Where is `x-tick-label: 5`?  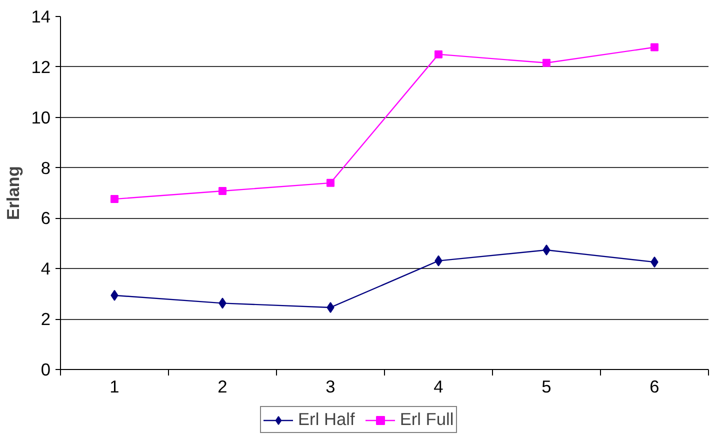
x-tick-label: 5 is located at coordinates (547, 386).